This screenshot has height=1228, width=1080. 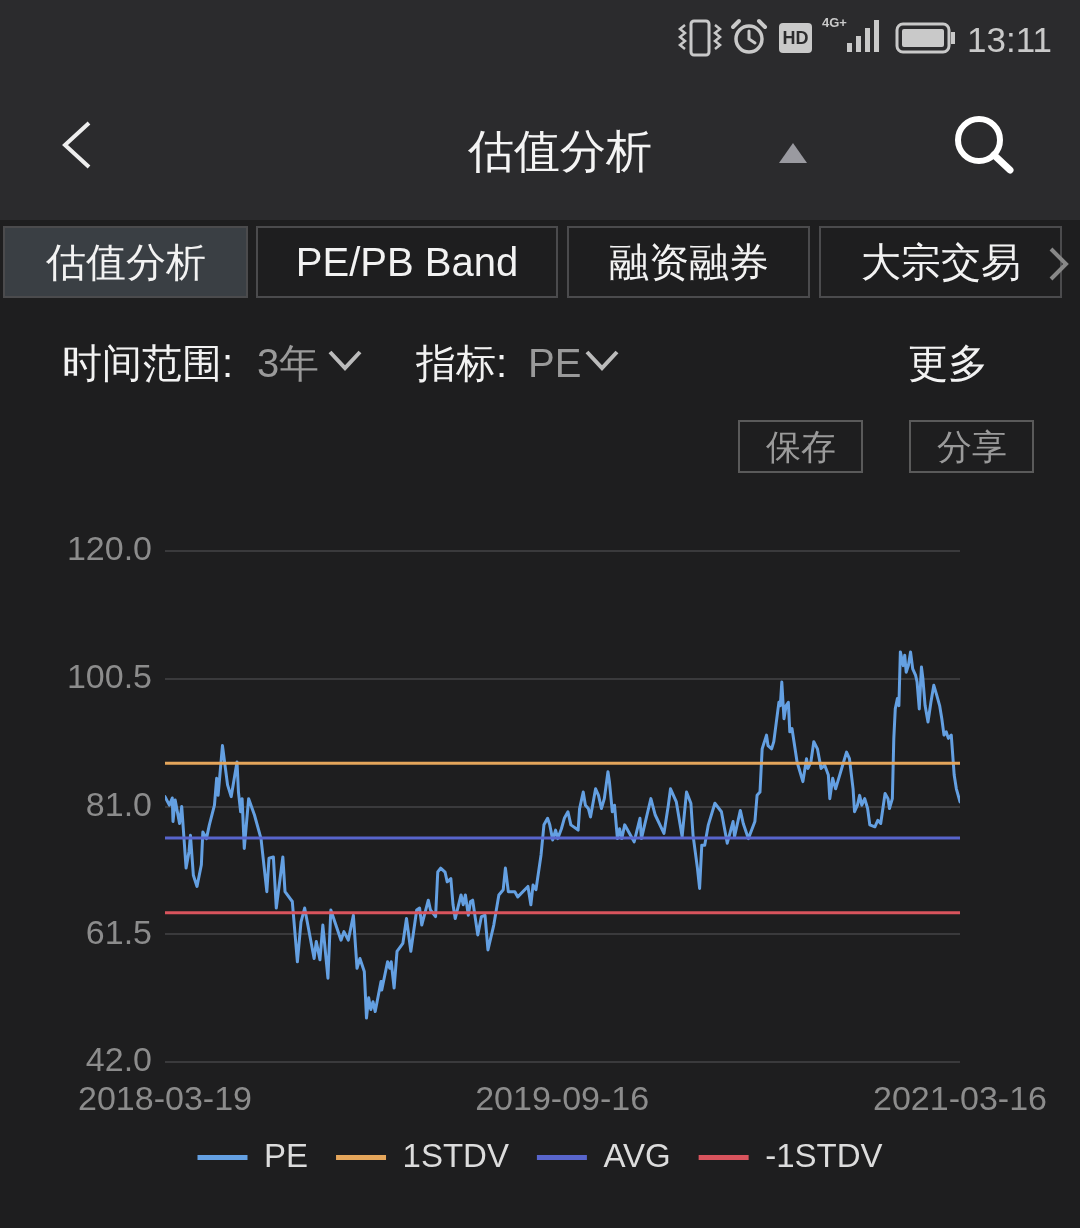 What do you see at coordinates (109, 548) in the screenshot?
I see `y-tick-label: 120.0` at bounding box center [109, 548].